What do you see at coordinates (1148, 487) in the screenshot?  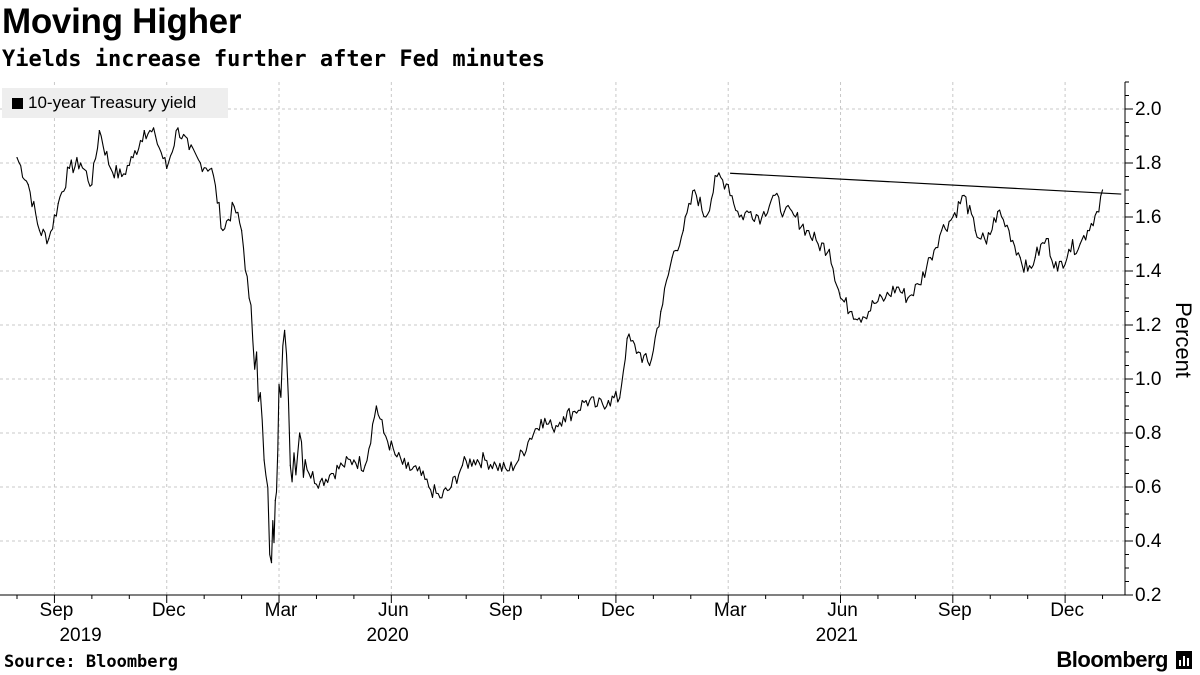 I see `y-tick-label: 0.6` at bounding box center [1148, 487].